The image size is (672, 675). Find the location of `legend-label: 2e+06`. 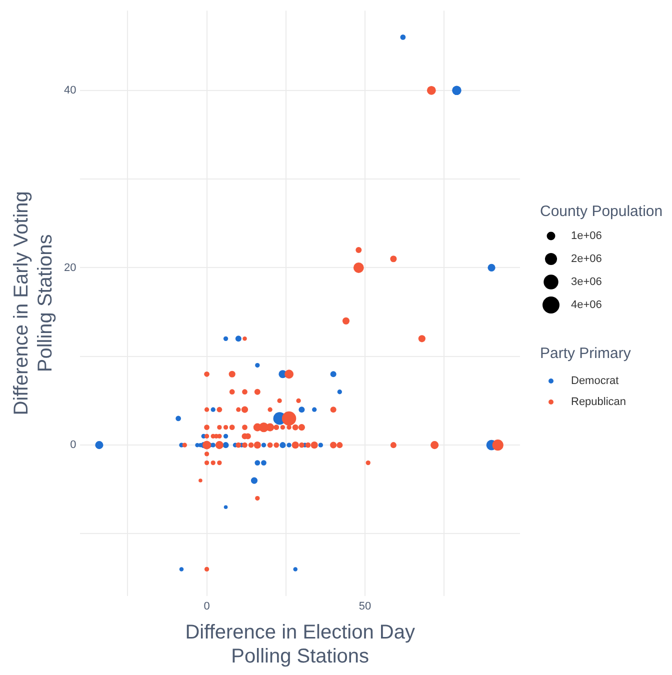

legend-label: 2e+06 is located at coordinates (586, 259).